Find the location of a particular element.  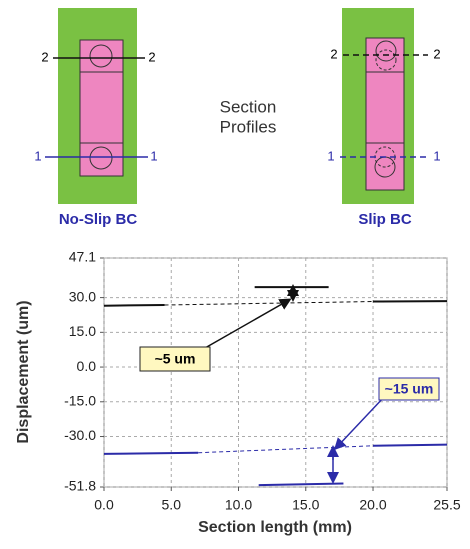

x-tick-label: 0.0 is located at coordinates (104, 505).